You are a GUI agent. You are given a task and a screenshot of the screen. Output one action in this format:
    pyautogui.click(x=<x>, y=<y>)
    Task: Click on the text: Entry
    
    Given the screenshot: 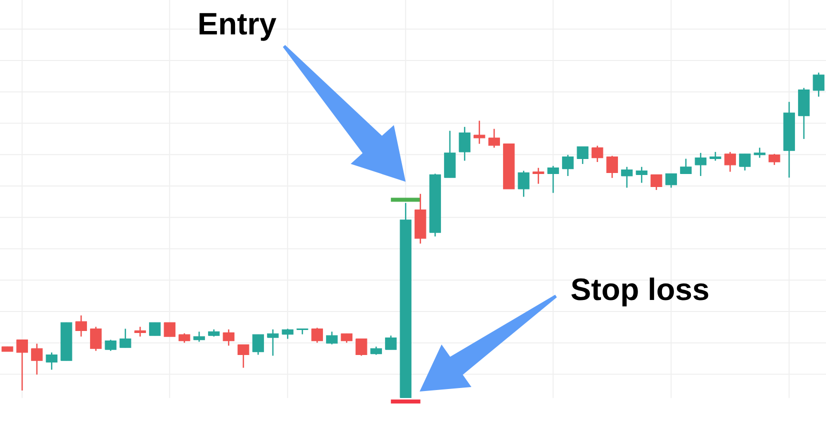 What is the action you would take?
    pyautogui.click(x=238, y=27)
    